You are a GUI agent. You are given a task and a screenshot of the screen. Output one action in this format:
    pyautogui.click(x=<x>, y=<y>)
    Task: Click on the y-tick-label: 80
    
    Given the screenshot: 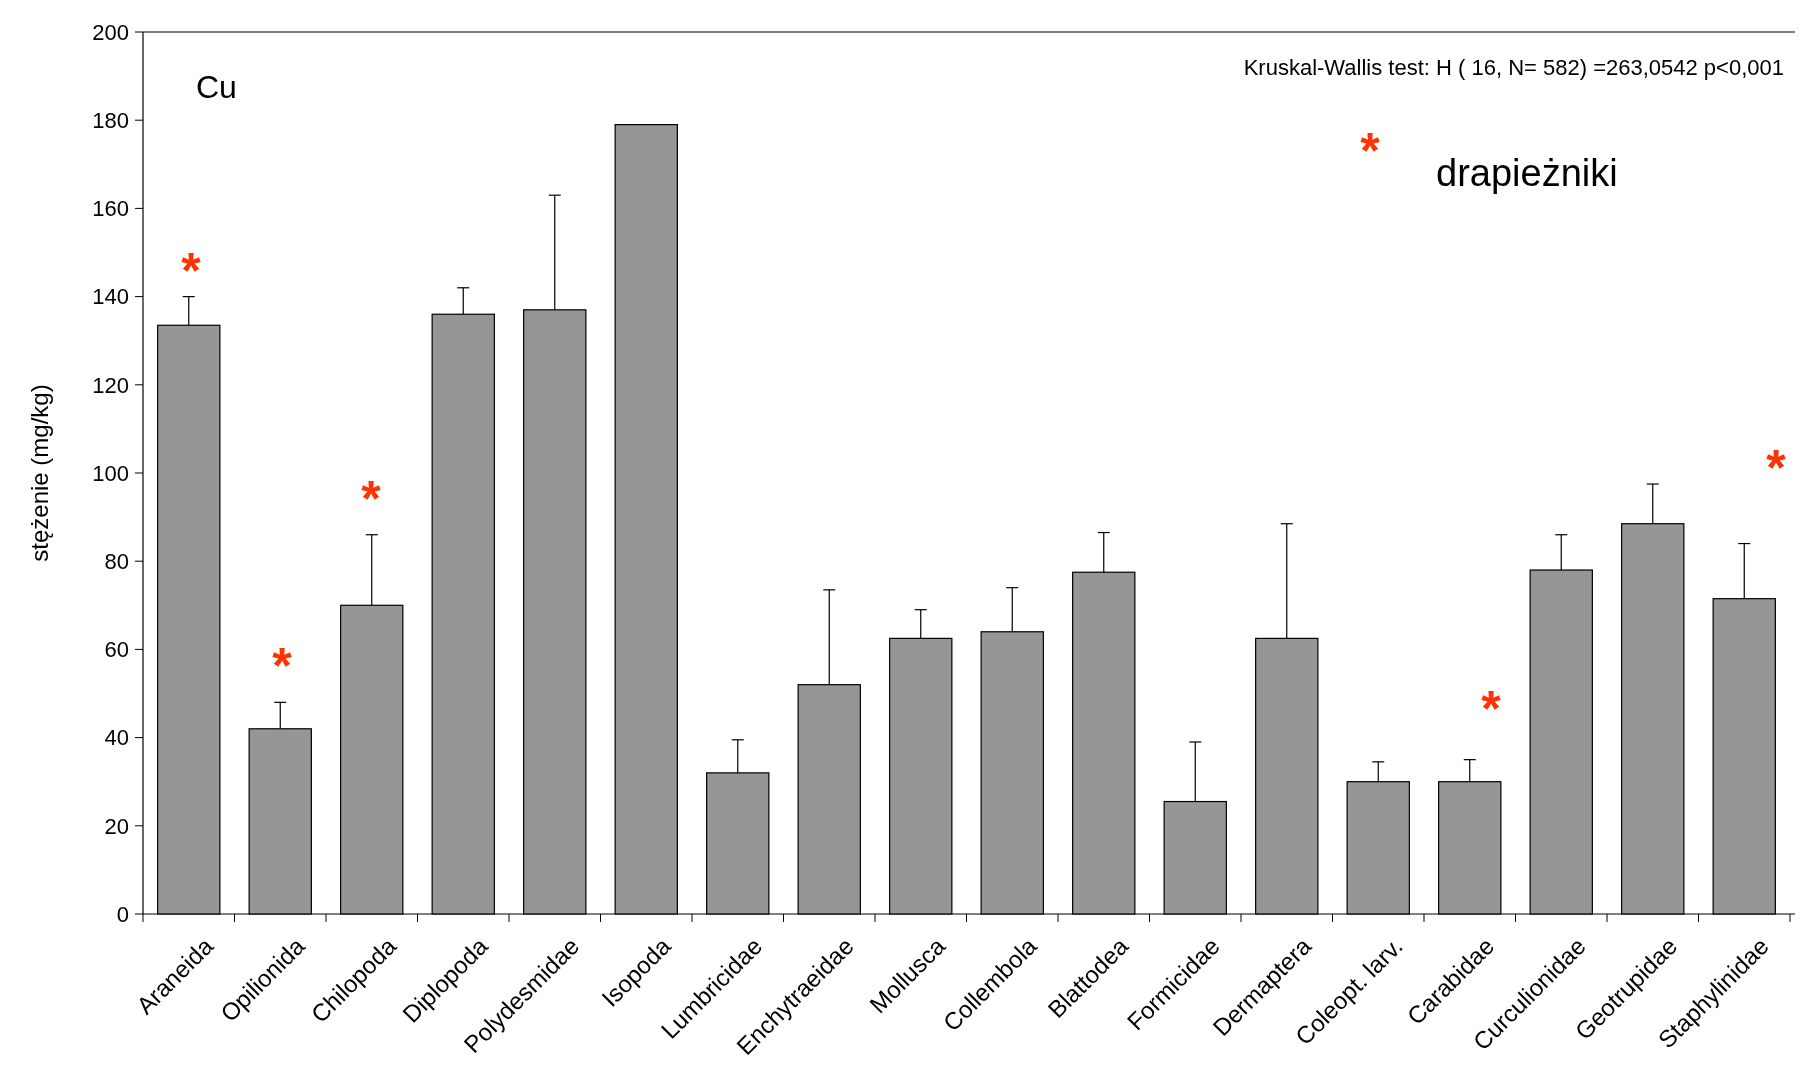 What is the action you would take?
    pyautogui.click(x=116, y=561)
    